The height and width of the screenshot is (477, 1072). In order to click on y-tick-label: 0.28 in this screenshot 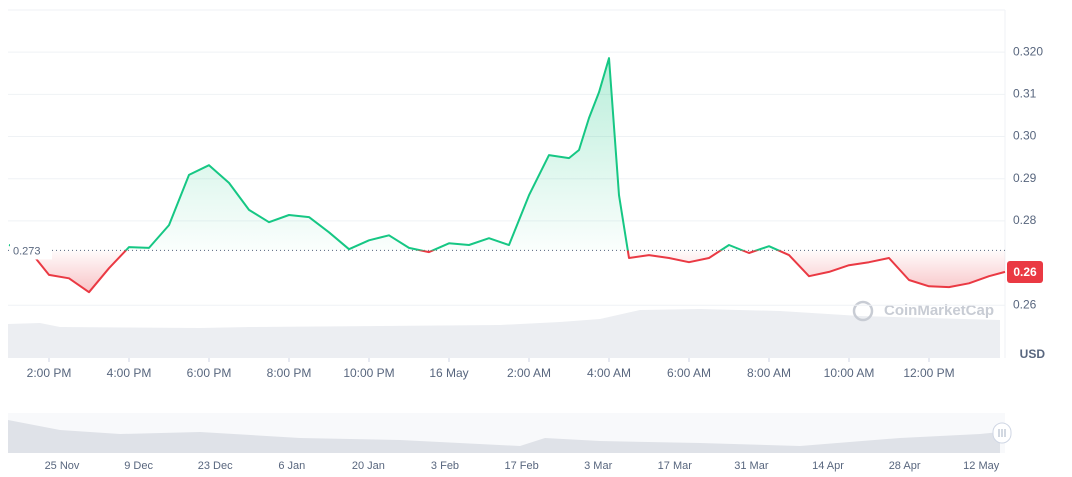, I will do `click(1025, 220)`.